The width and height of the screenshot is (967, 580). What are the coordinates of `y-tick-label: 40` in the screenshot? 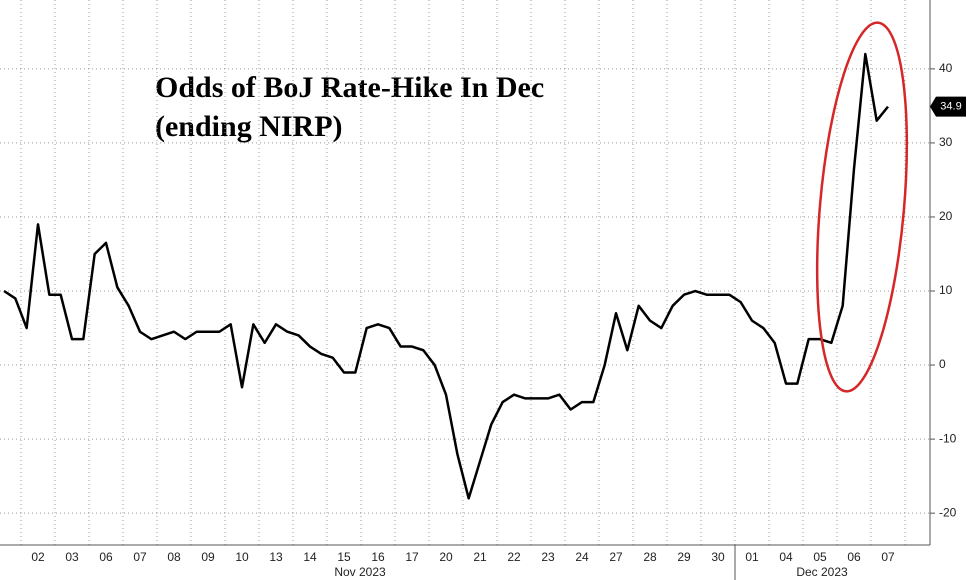 It's located at (946, 68).